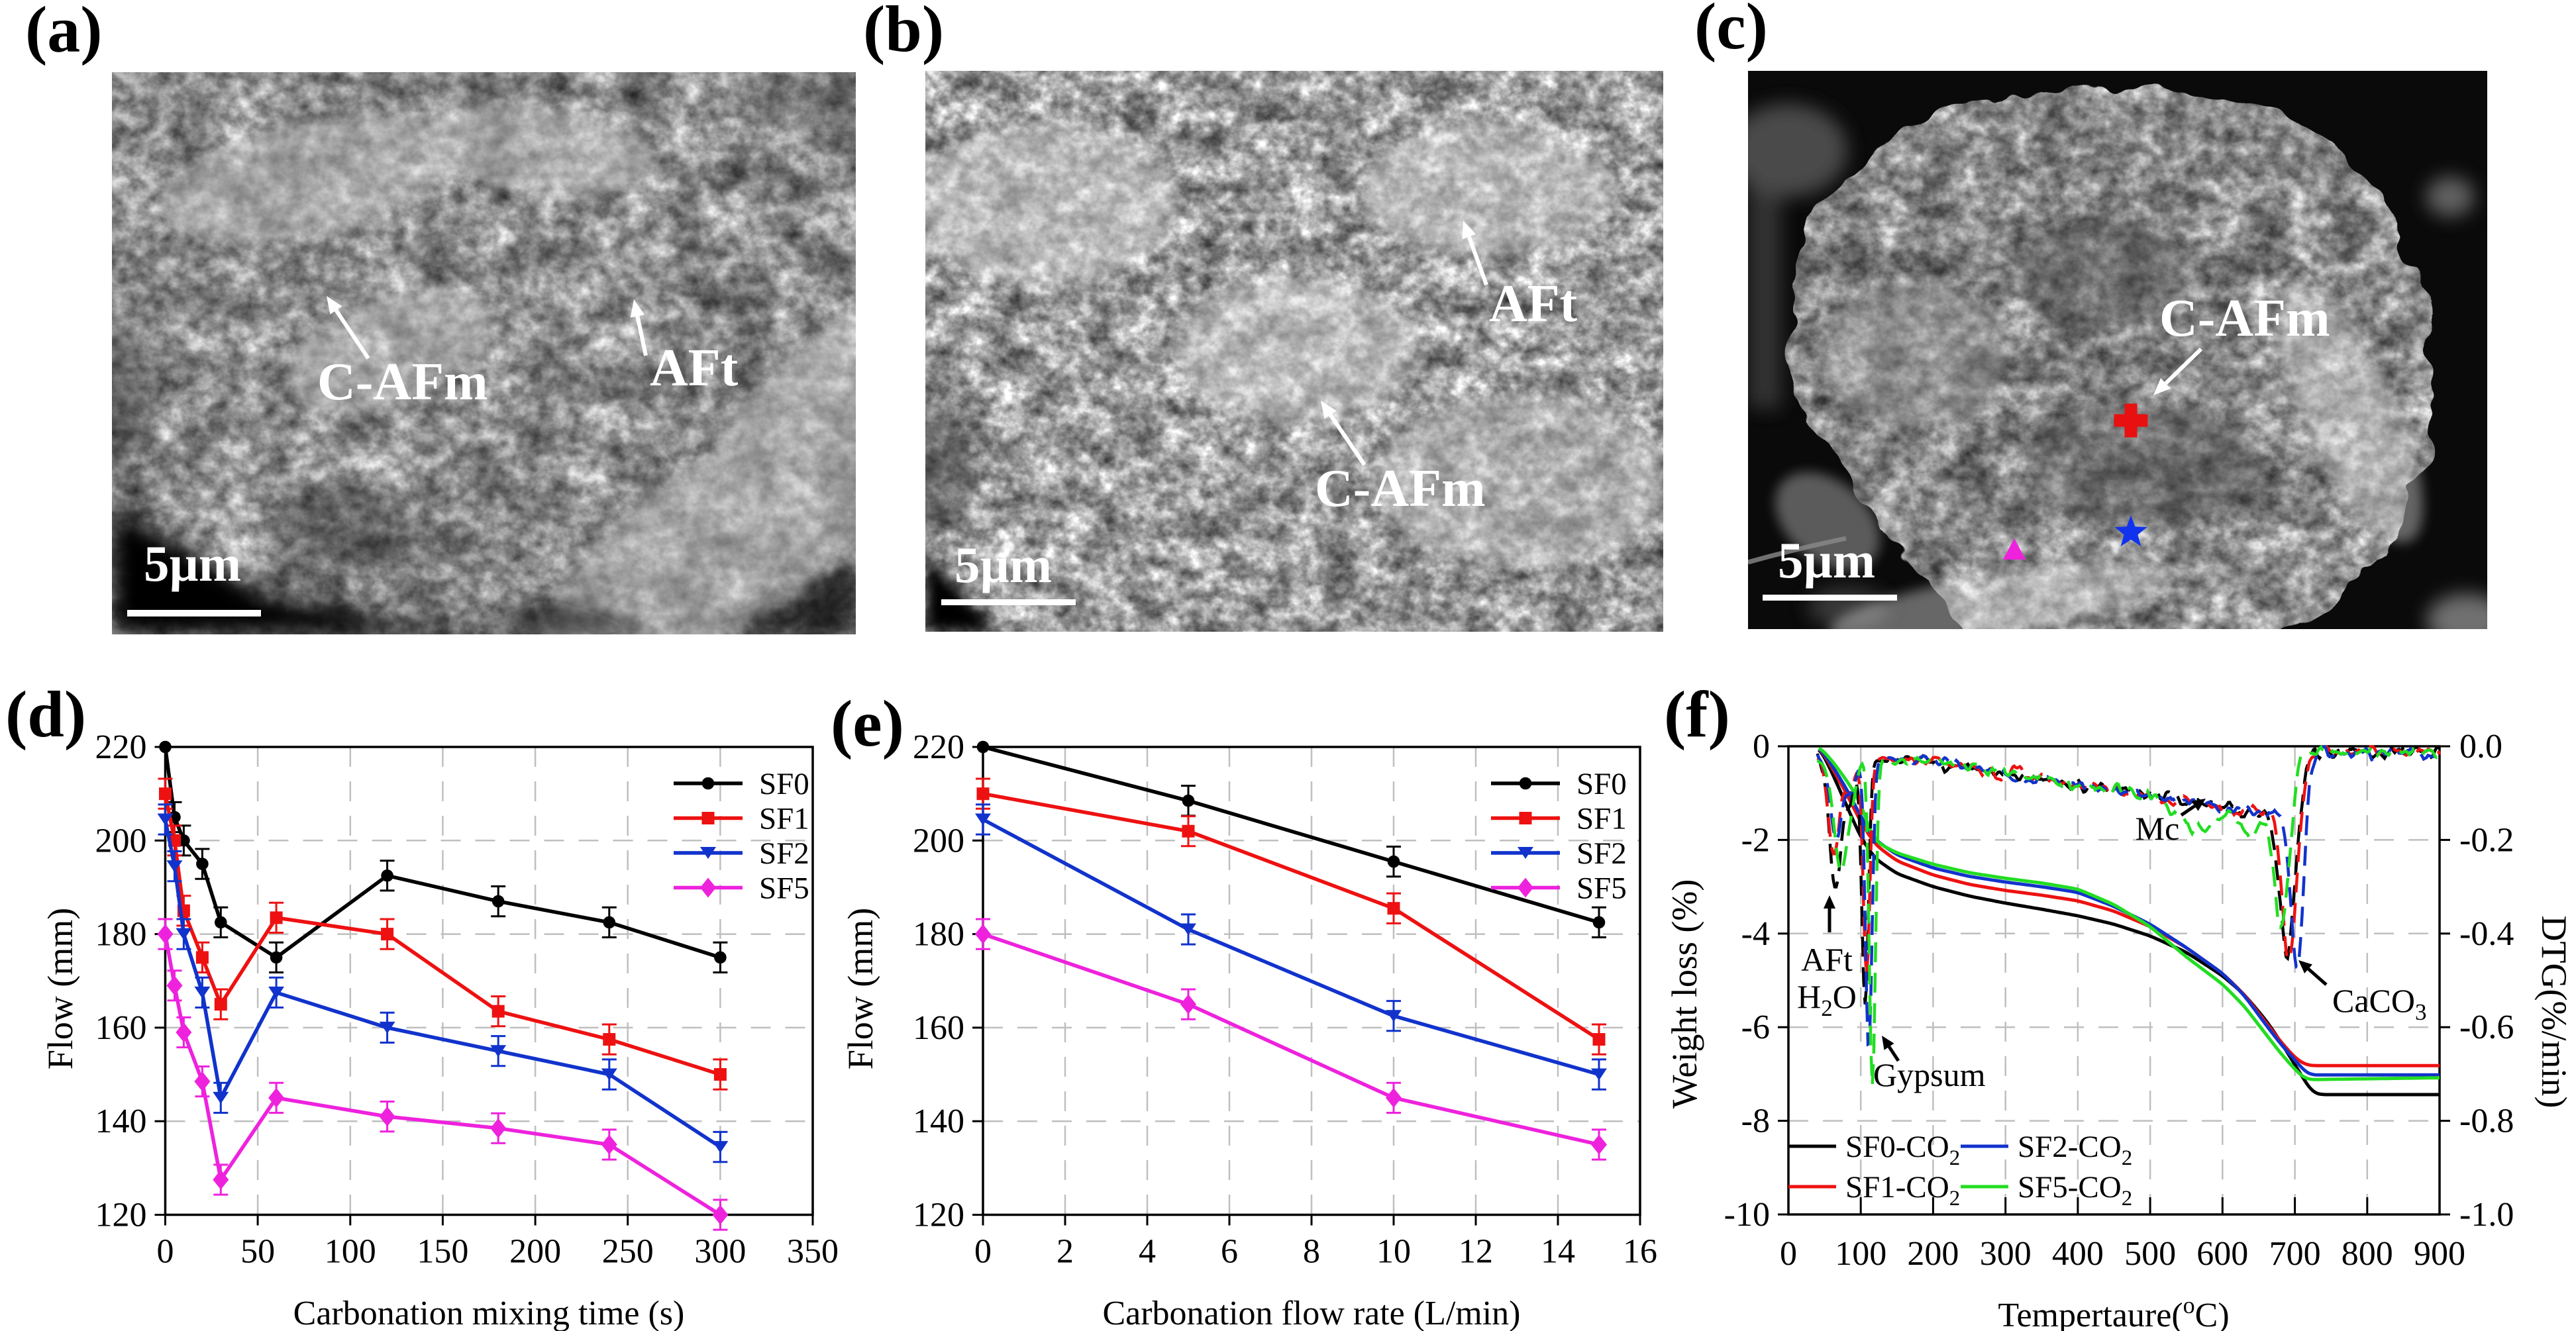 The height and width of the screenshot is (1331, 2576). Describe the element at coordinates (1827, 999) in the screenshot. I see `svg-text: H2O` at that location.